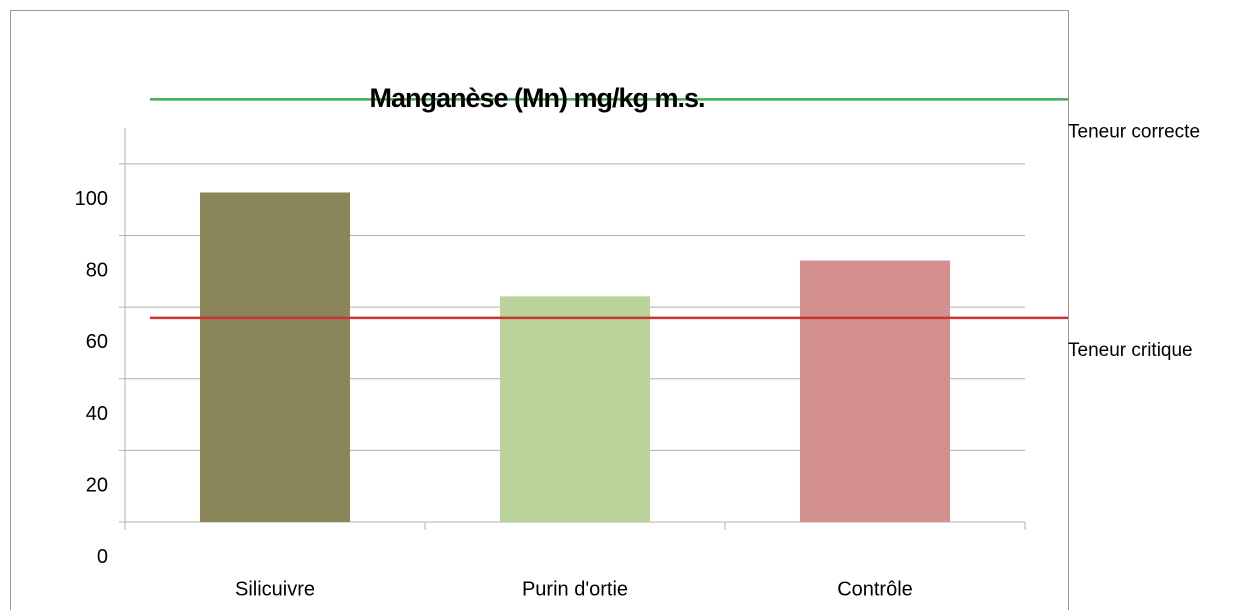 The height and width of the screenshot is (610, 1235). I want to click on reference-label: Teneur critique, so click(1130, 350).